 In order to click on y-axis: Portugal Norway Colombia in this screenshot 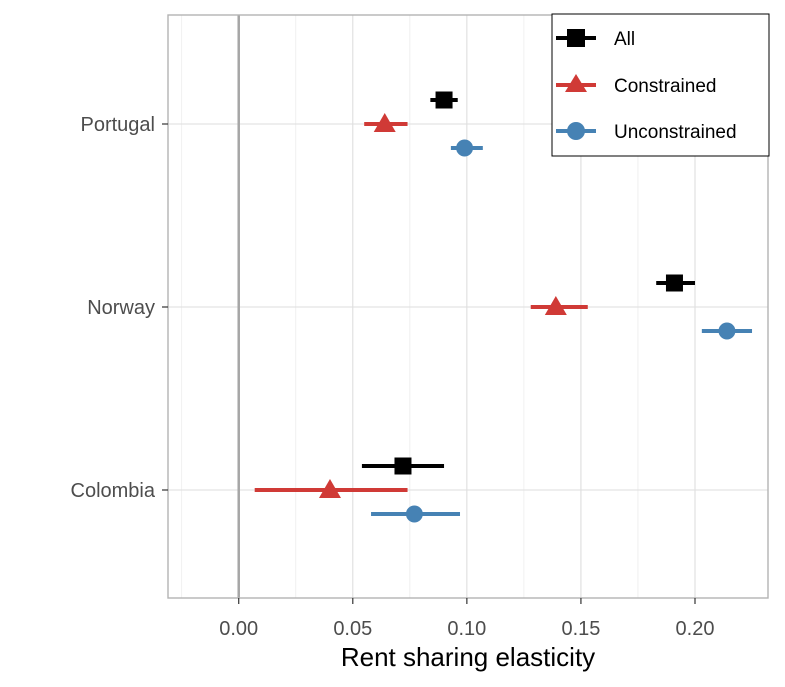, I will do `click(119, 308)`.